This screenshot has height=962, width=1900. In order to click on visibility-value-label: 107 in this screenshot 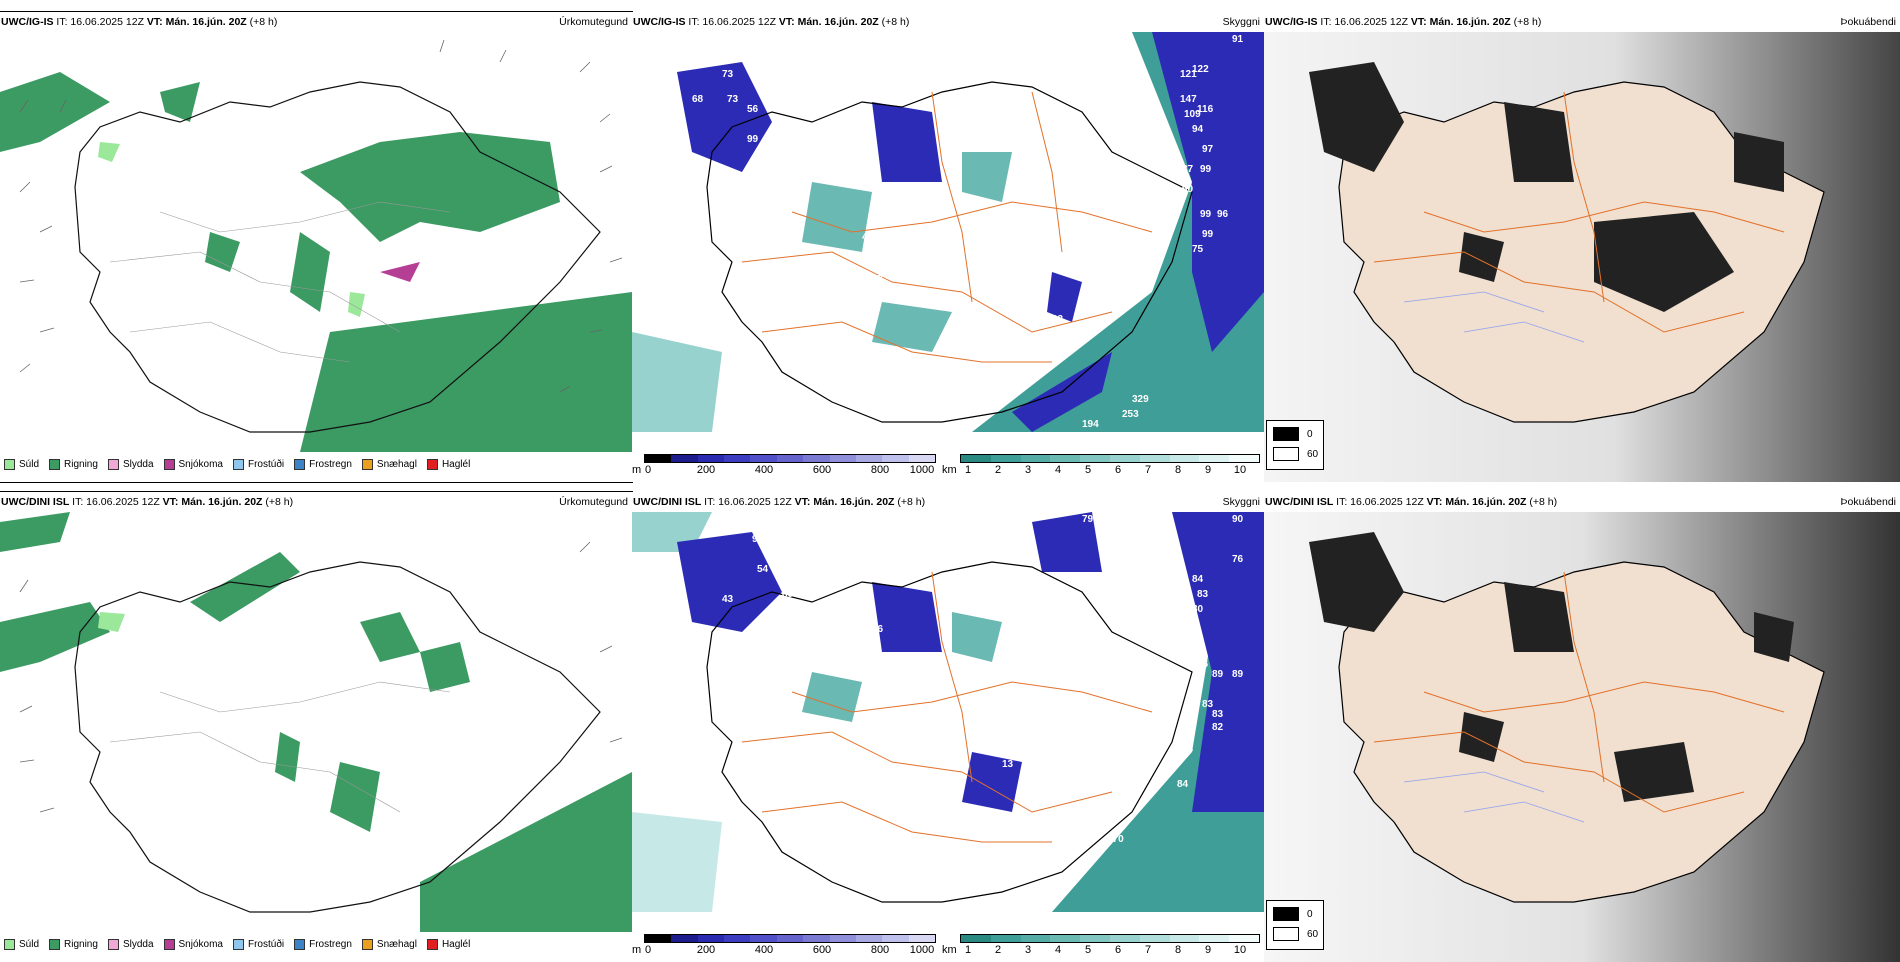, I will do `click(775, 184)`.